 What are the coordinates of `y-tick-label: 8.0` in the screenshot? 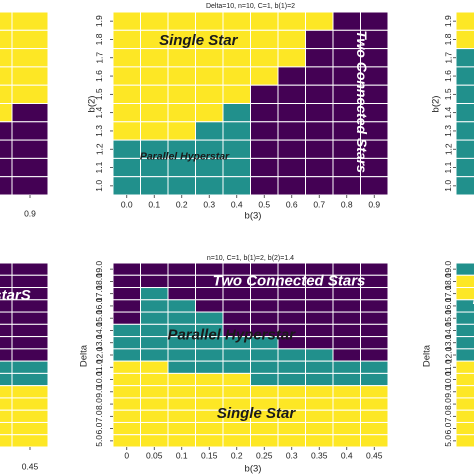 It's located at (448, 404).